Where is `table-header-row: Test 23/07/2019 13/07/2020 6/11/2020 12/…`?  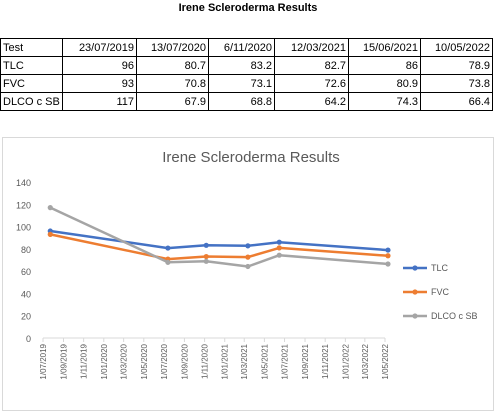
table-header-row: Test 23/07/2019 13/07/2020 6/11/2020 12/… is located at coordinates (246, 47).